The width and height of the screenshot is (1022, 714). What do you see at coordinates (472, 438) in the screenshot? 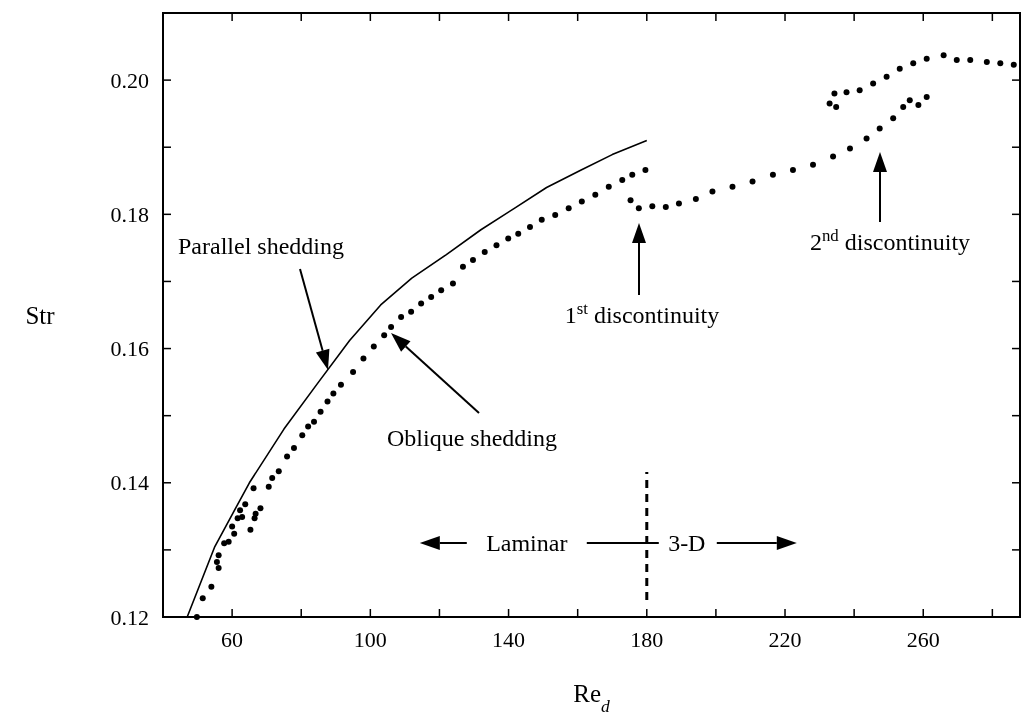
I see `annotation: Oblique shedding` at bounding box center [472, 438].